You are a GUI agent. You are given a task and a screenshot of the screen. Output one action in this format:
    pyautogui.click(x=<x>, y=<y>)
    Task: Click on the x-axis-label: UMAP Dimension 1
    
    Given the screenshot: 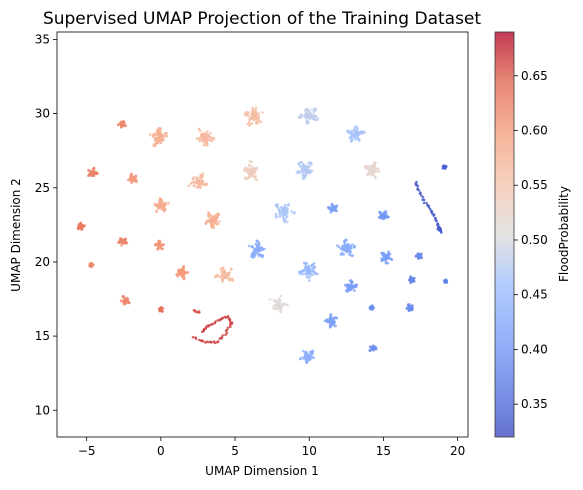 What is the action you would take?
    pyautogui.click(x=262, y=471)
    